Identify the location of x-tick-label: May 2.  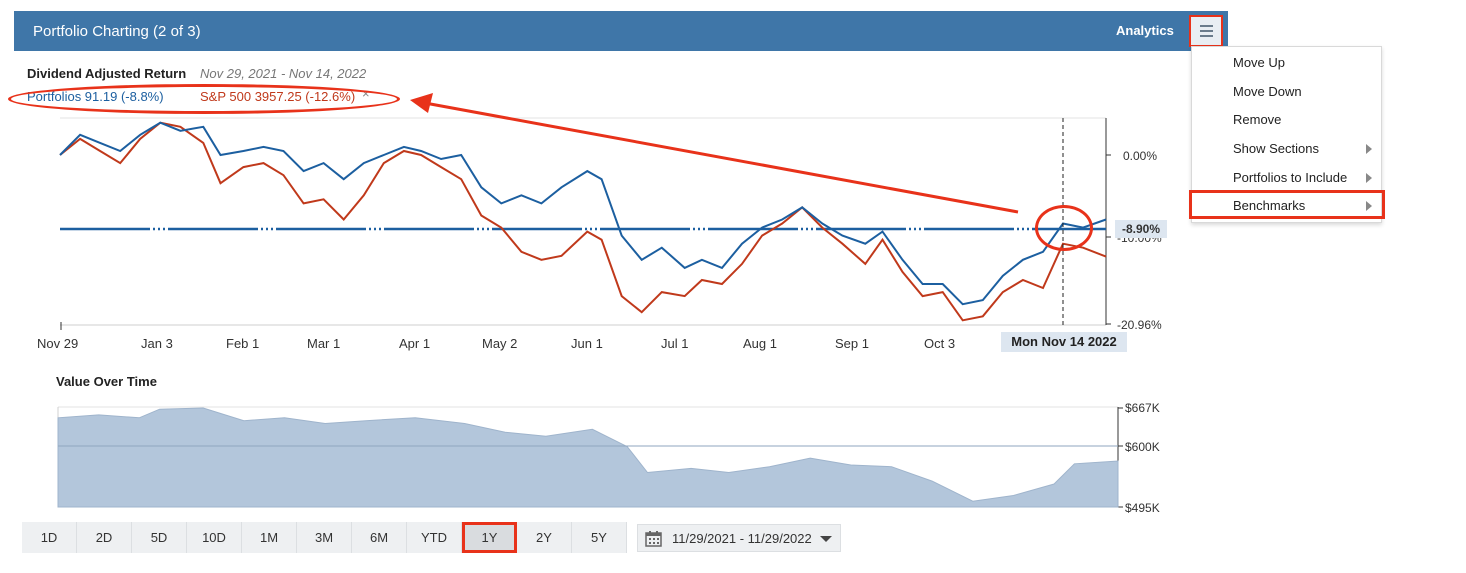
(500, 343).